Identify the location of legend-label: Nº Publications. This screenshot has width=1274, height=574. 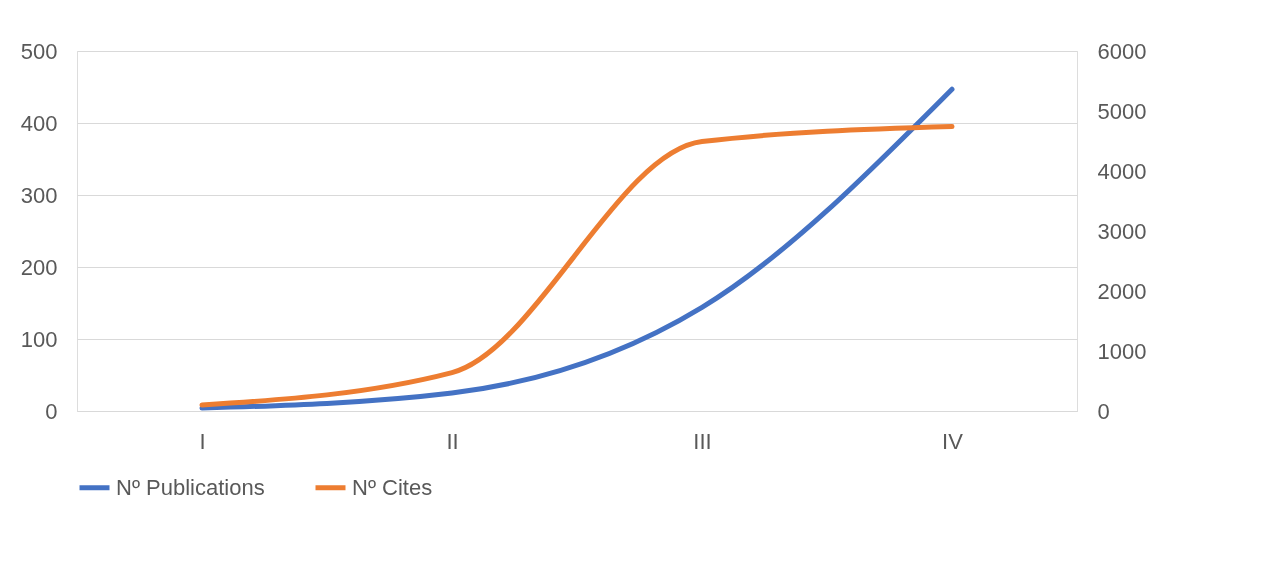
(190, 487).